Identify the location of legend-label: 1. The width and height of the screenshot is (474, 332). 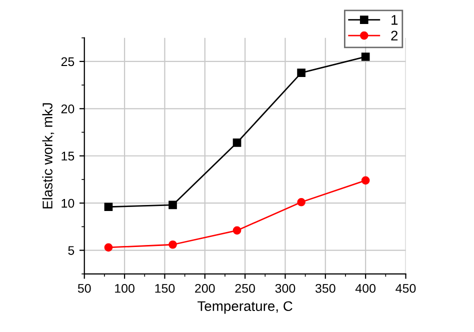
(395, 20).